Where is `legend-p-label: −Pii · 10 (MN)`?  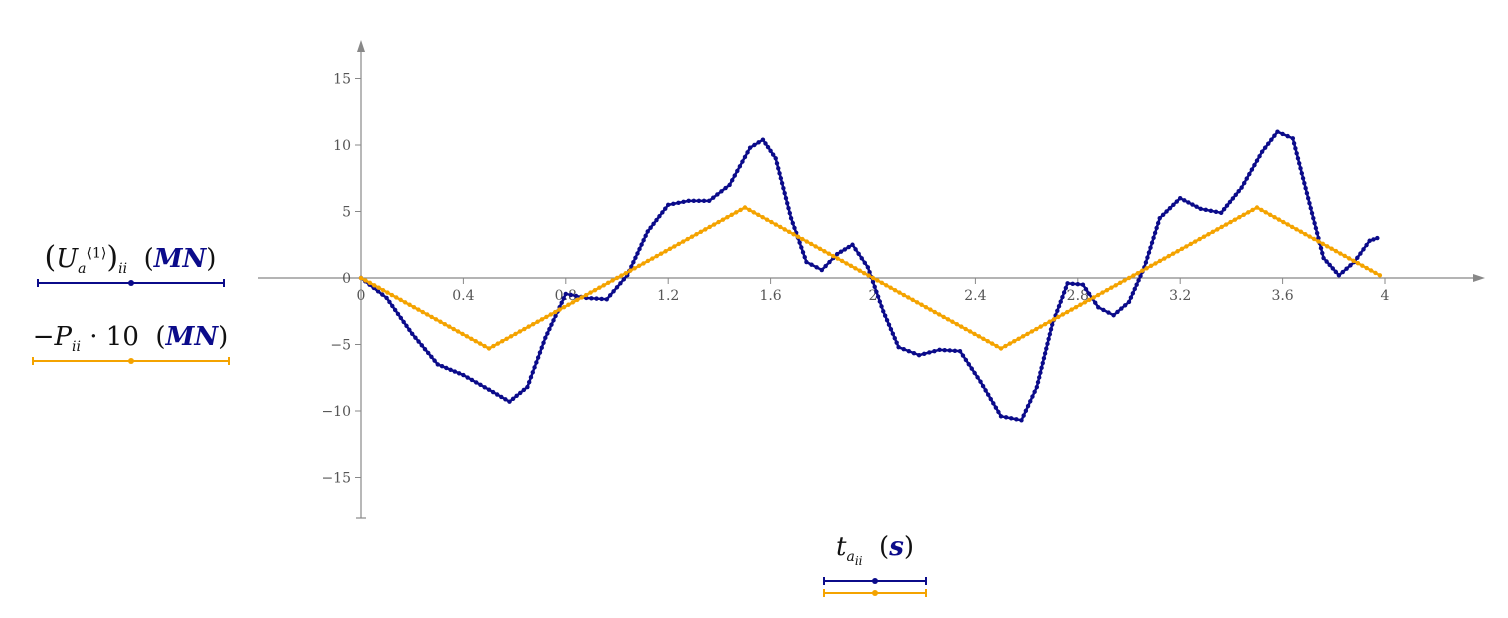
legend-p-label: −Pii · 10 (MN) is located at coordinates (130, 339).